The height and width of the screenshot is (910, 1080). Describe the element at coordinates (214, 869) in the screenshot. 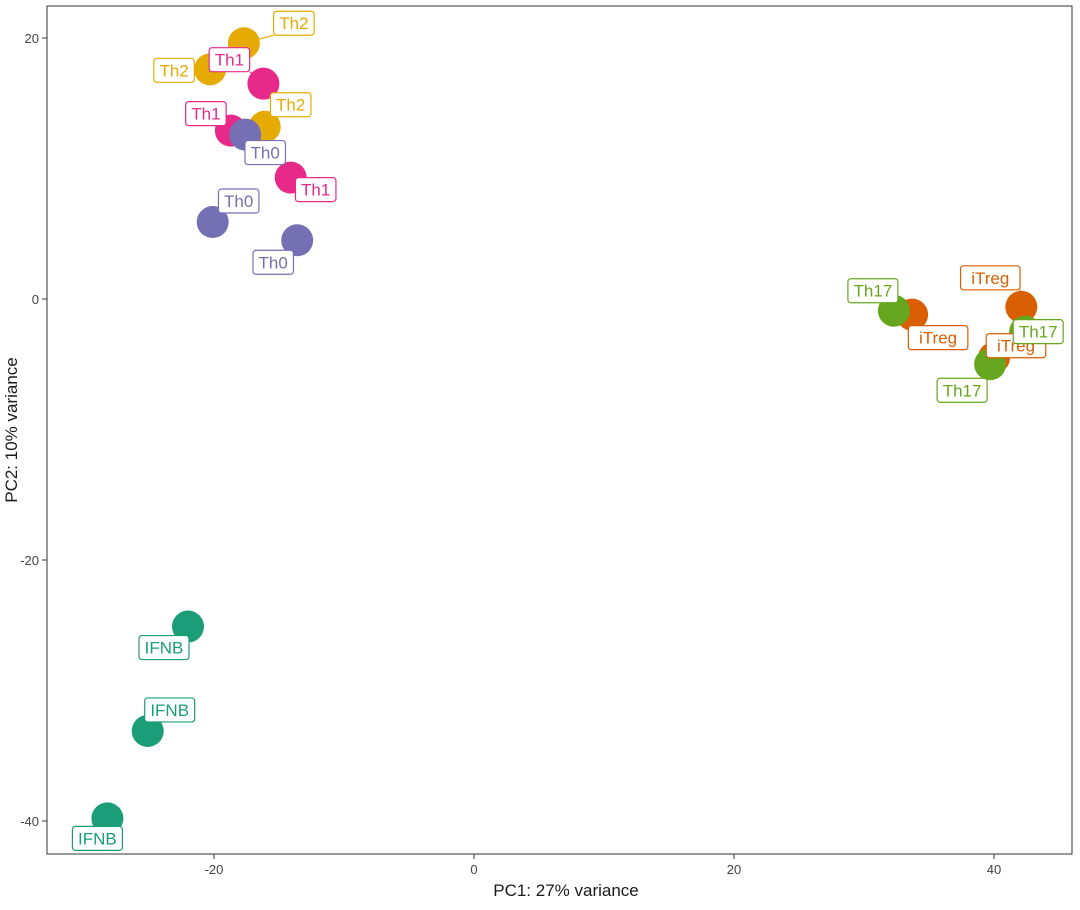

I see `x-tick-label: -20` at that location.